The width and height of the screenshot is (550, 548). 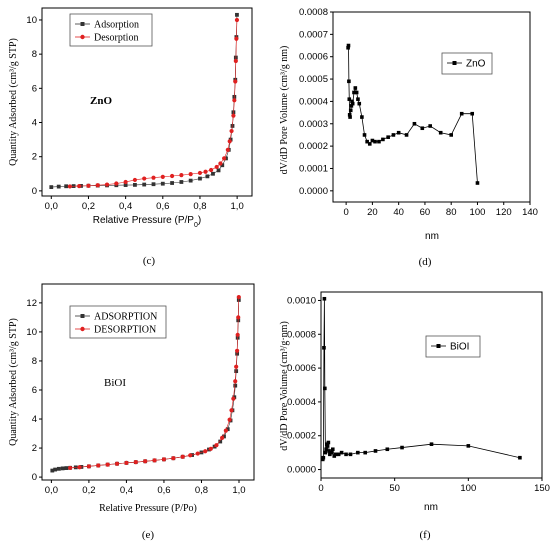 I want to click on legend: Adsorption Desorption, so click(x=111, y=30).